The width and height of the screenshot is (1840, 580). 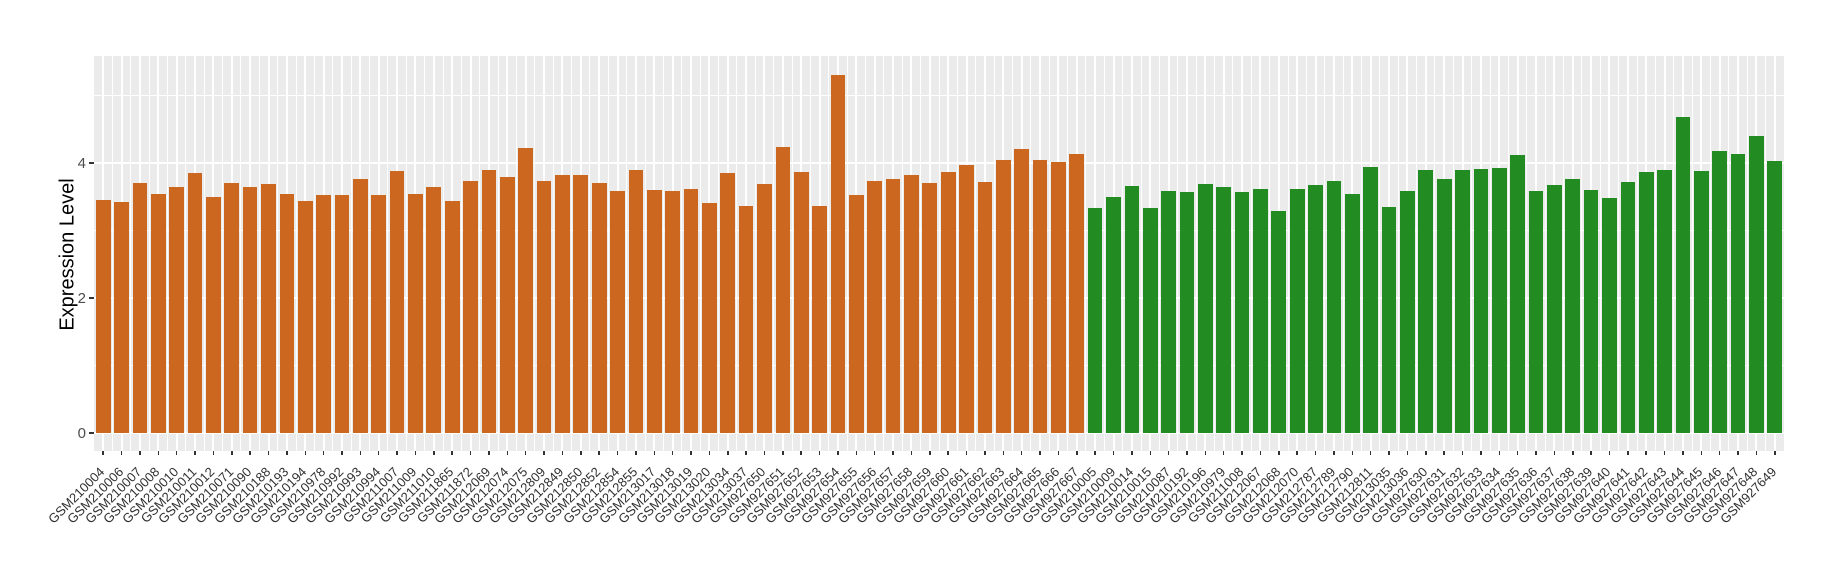 What do you see at coordinates (672, 312) in the screenshot?
I see `bar-GSM213018` at bounding box center [672, 312].